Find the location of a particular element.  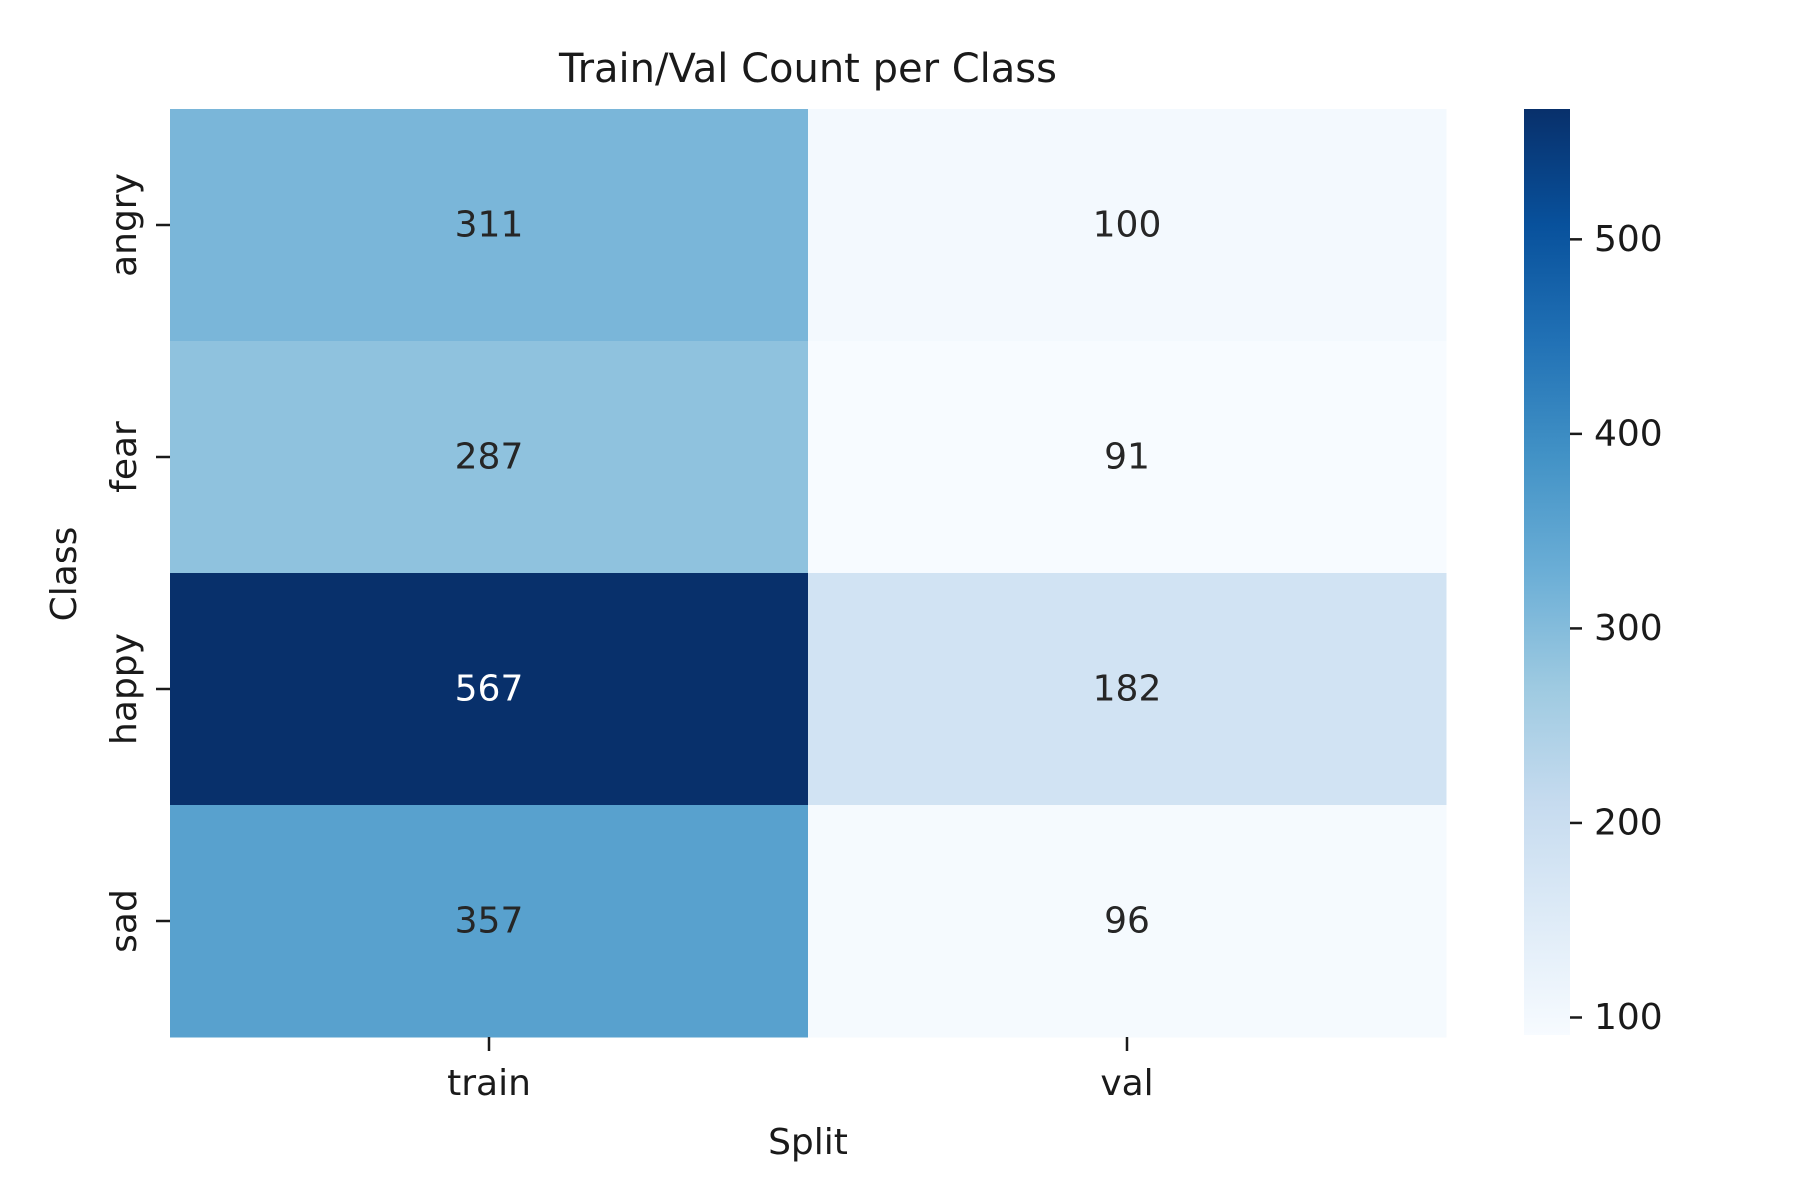

cell-value-happy-train: 567 is located at coordinates (489, 689).